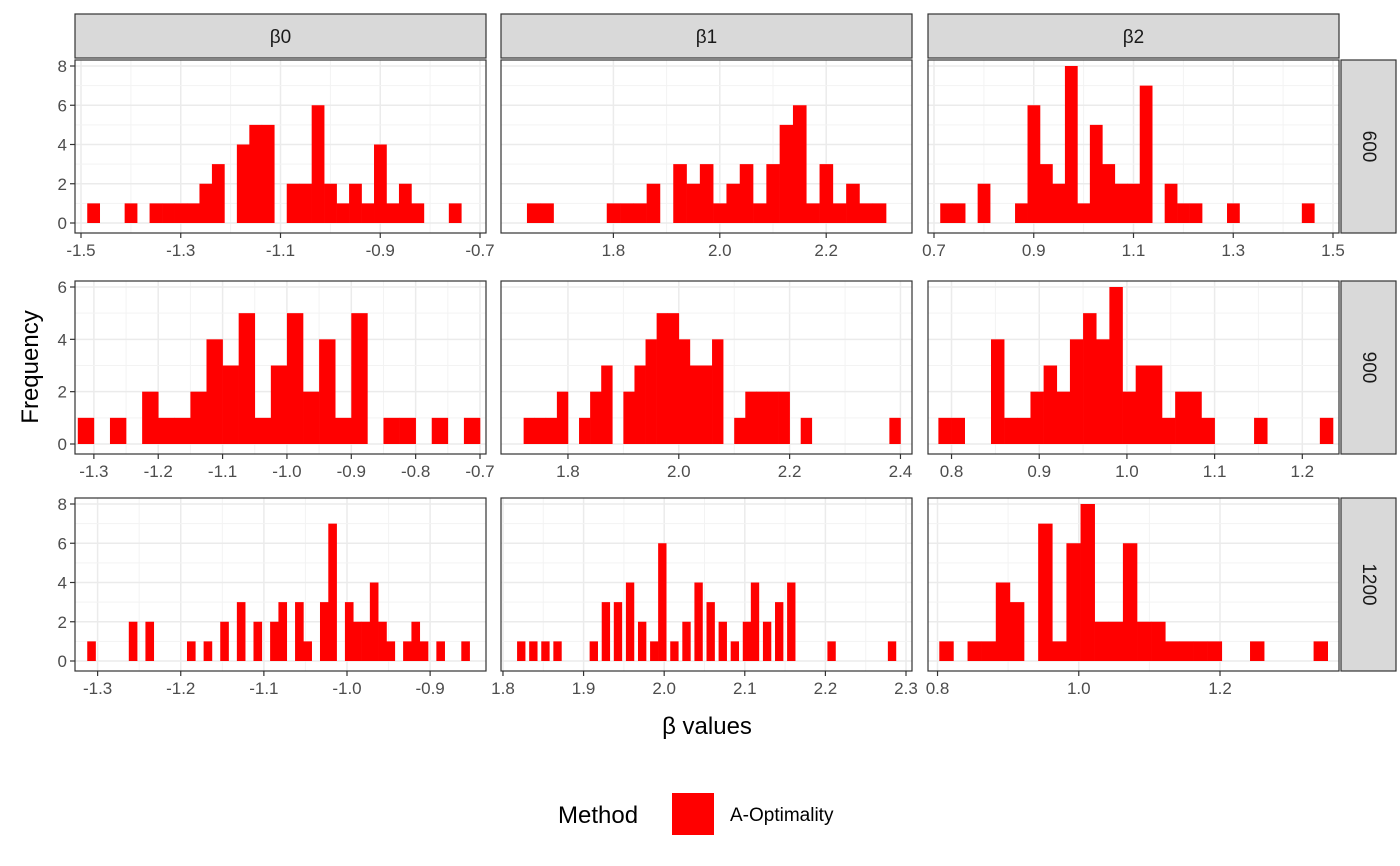 The image size is (1400, 866). What do you see at coordinates (706, 36) in the screenshot?
I see `col-strip` at bounding box center [706, 36].